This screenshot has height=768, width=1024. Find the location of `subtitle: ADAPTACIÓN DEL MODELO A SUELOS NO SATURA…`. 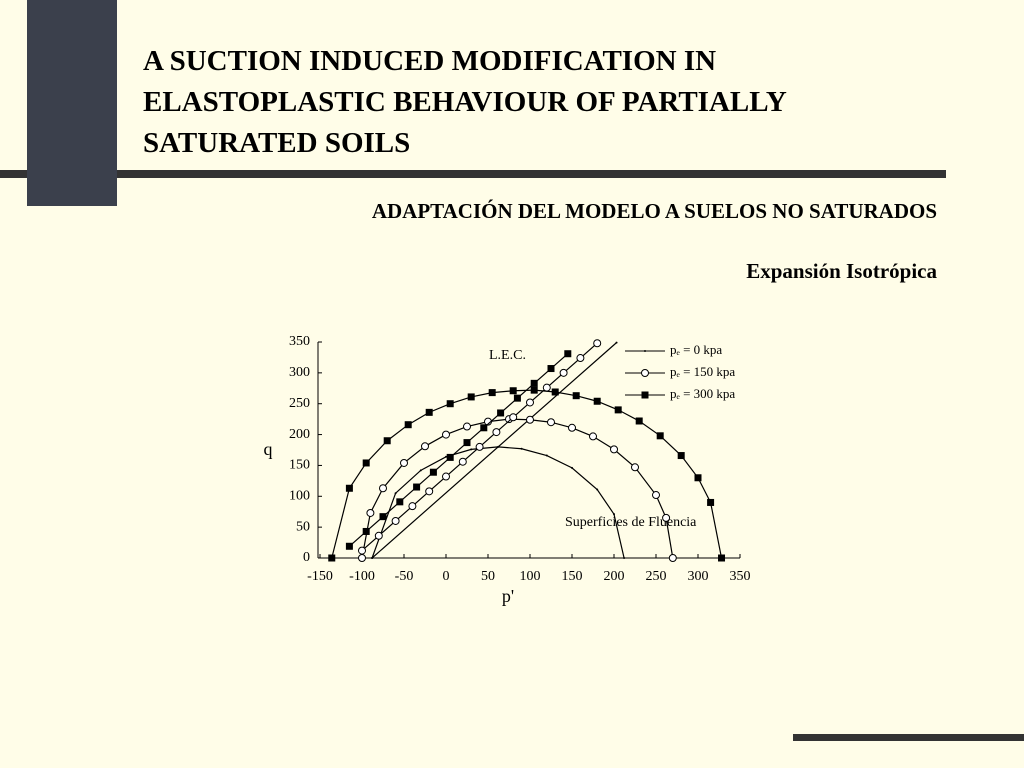

subtitle: ADAPTACIÓN DEL MODELO A SUELOS NO SATURA… is located at coordinates (654, 211).